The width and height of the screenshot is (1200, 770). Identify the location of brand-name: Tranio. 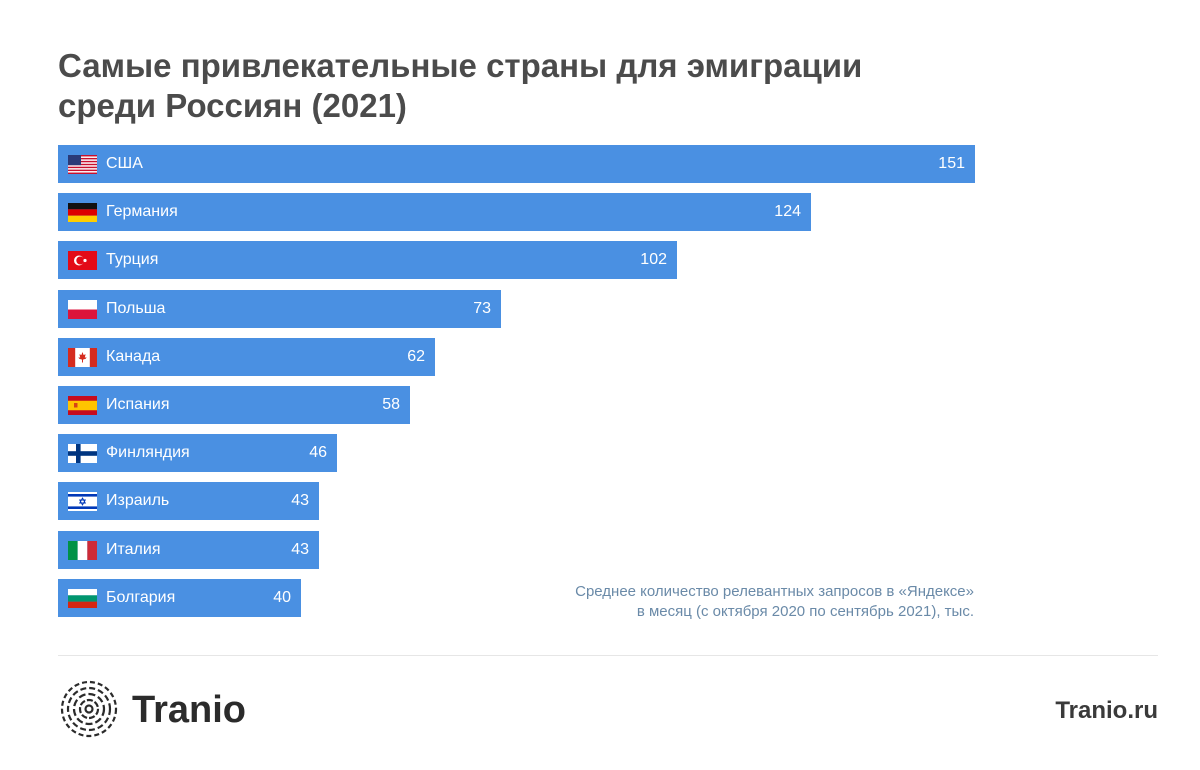
(189, 710).